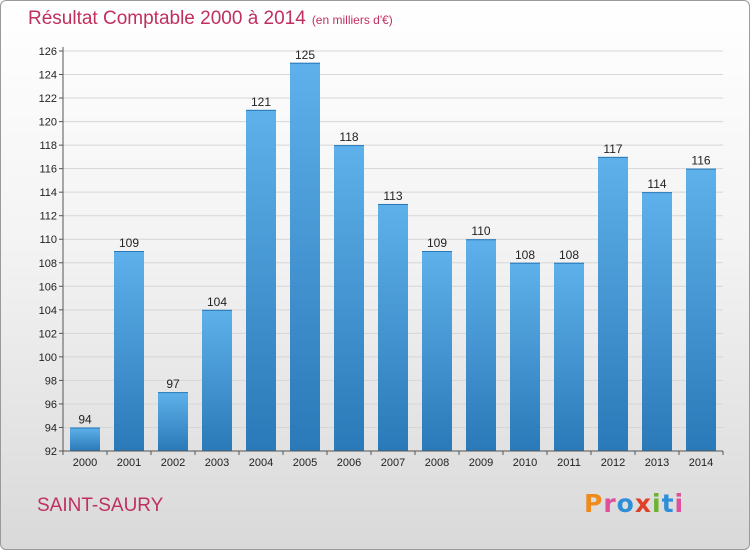  I want to click on bar-2011, so click(569, 356).